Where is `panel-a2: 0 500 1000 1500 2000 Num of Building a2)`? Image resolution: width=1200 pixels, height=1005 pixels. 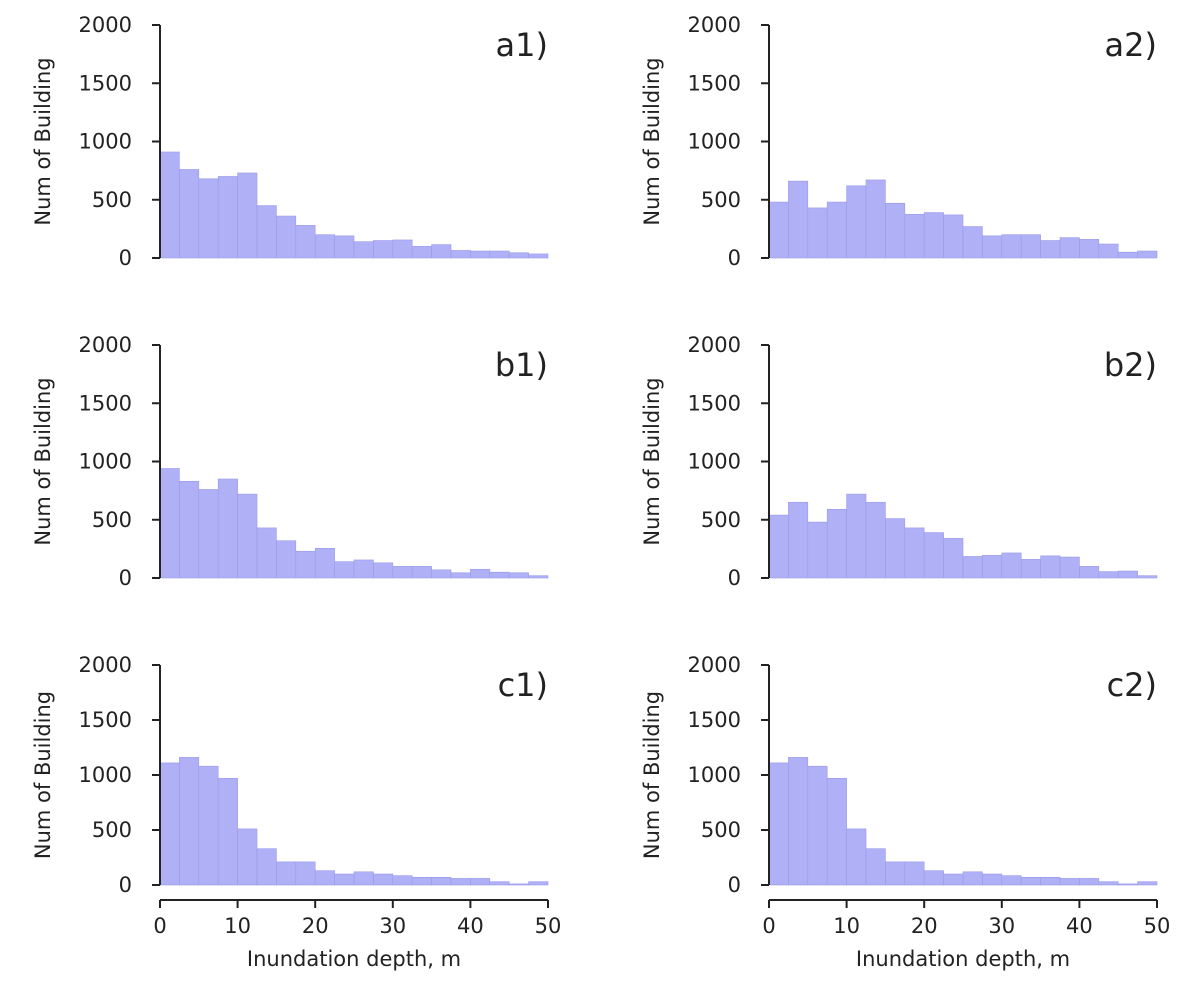
panel-a2: 0 500 1000 1500 2000 Num of Building a2) is located at coordinates (899, 141).